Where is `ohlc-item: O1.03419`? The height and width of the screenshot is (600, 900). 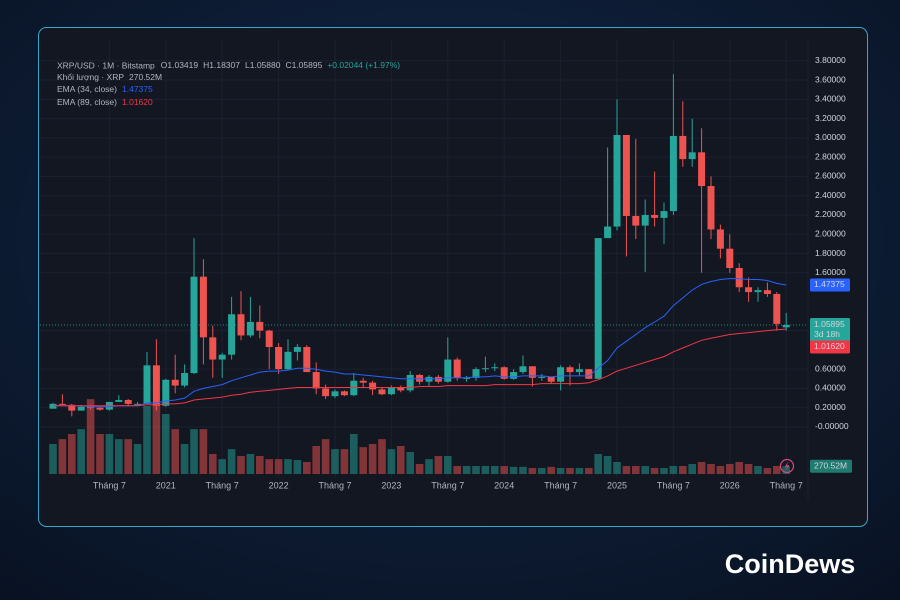
ohlc-item: O1.03419 is located at coordinates (180, 65).